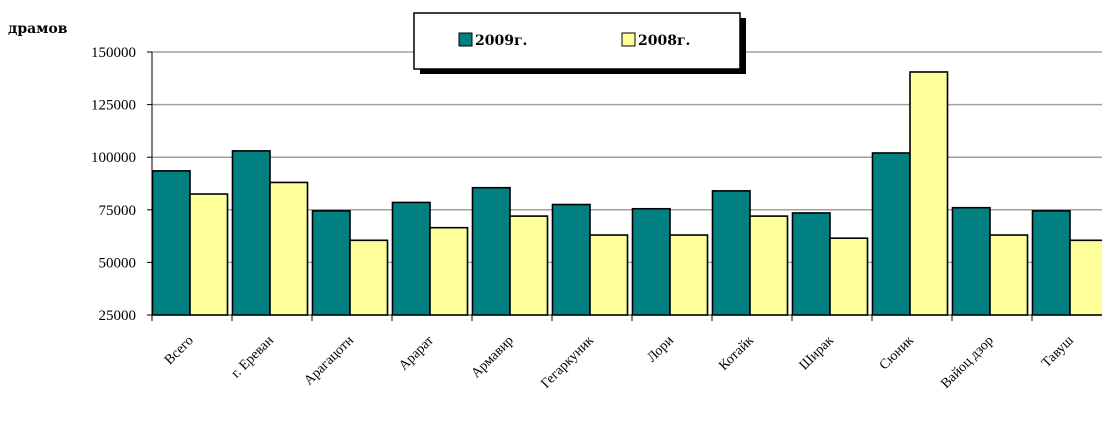  I want to click on legend-label-2009: 2009г., so click(501, 41).